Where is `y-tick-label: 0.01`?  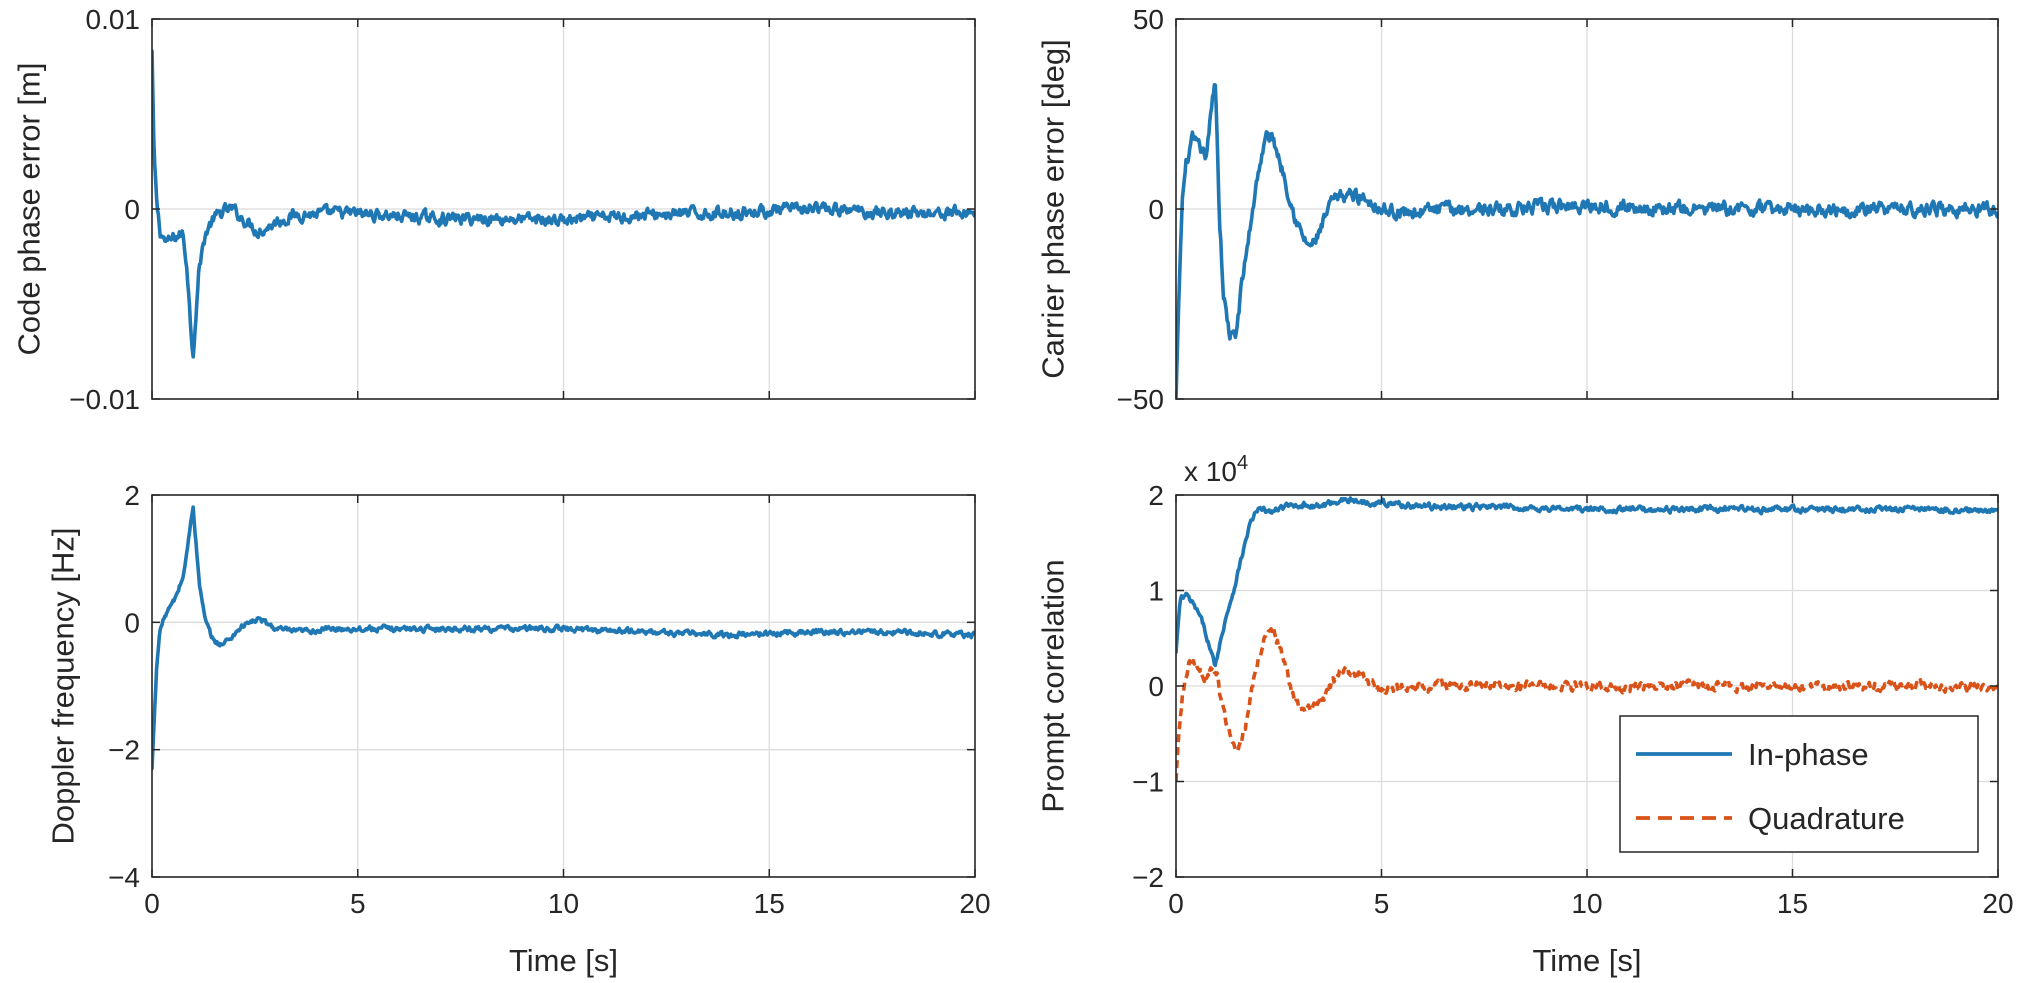 y-tick-label: 0.01 is located at coordinates (113, 19).